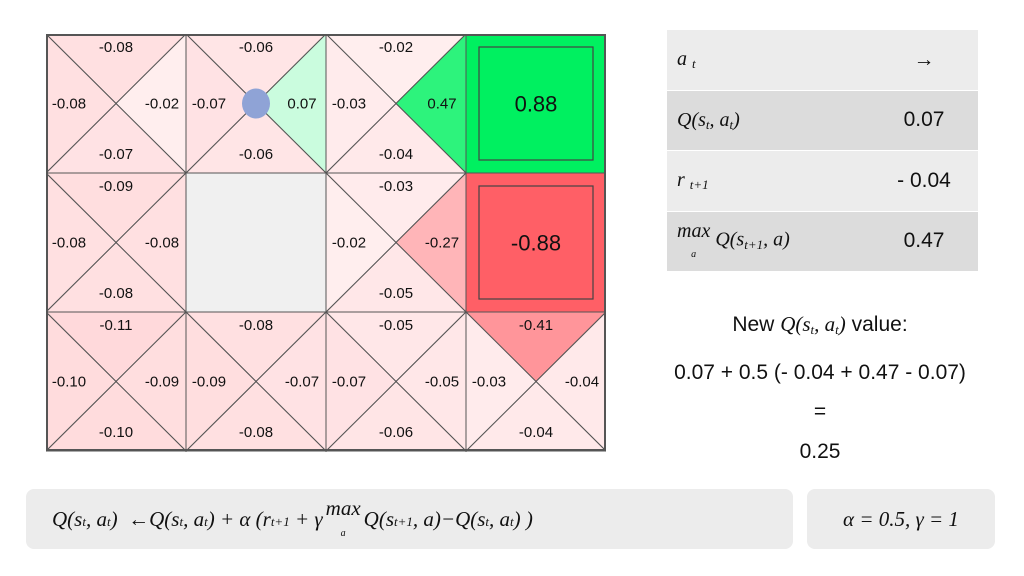  What do you see at coordinates (694, 64) in the screenshot?
I see `action-sub: t` at bounding box center [694, 64].